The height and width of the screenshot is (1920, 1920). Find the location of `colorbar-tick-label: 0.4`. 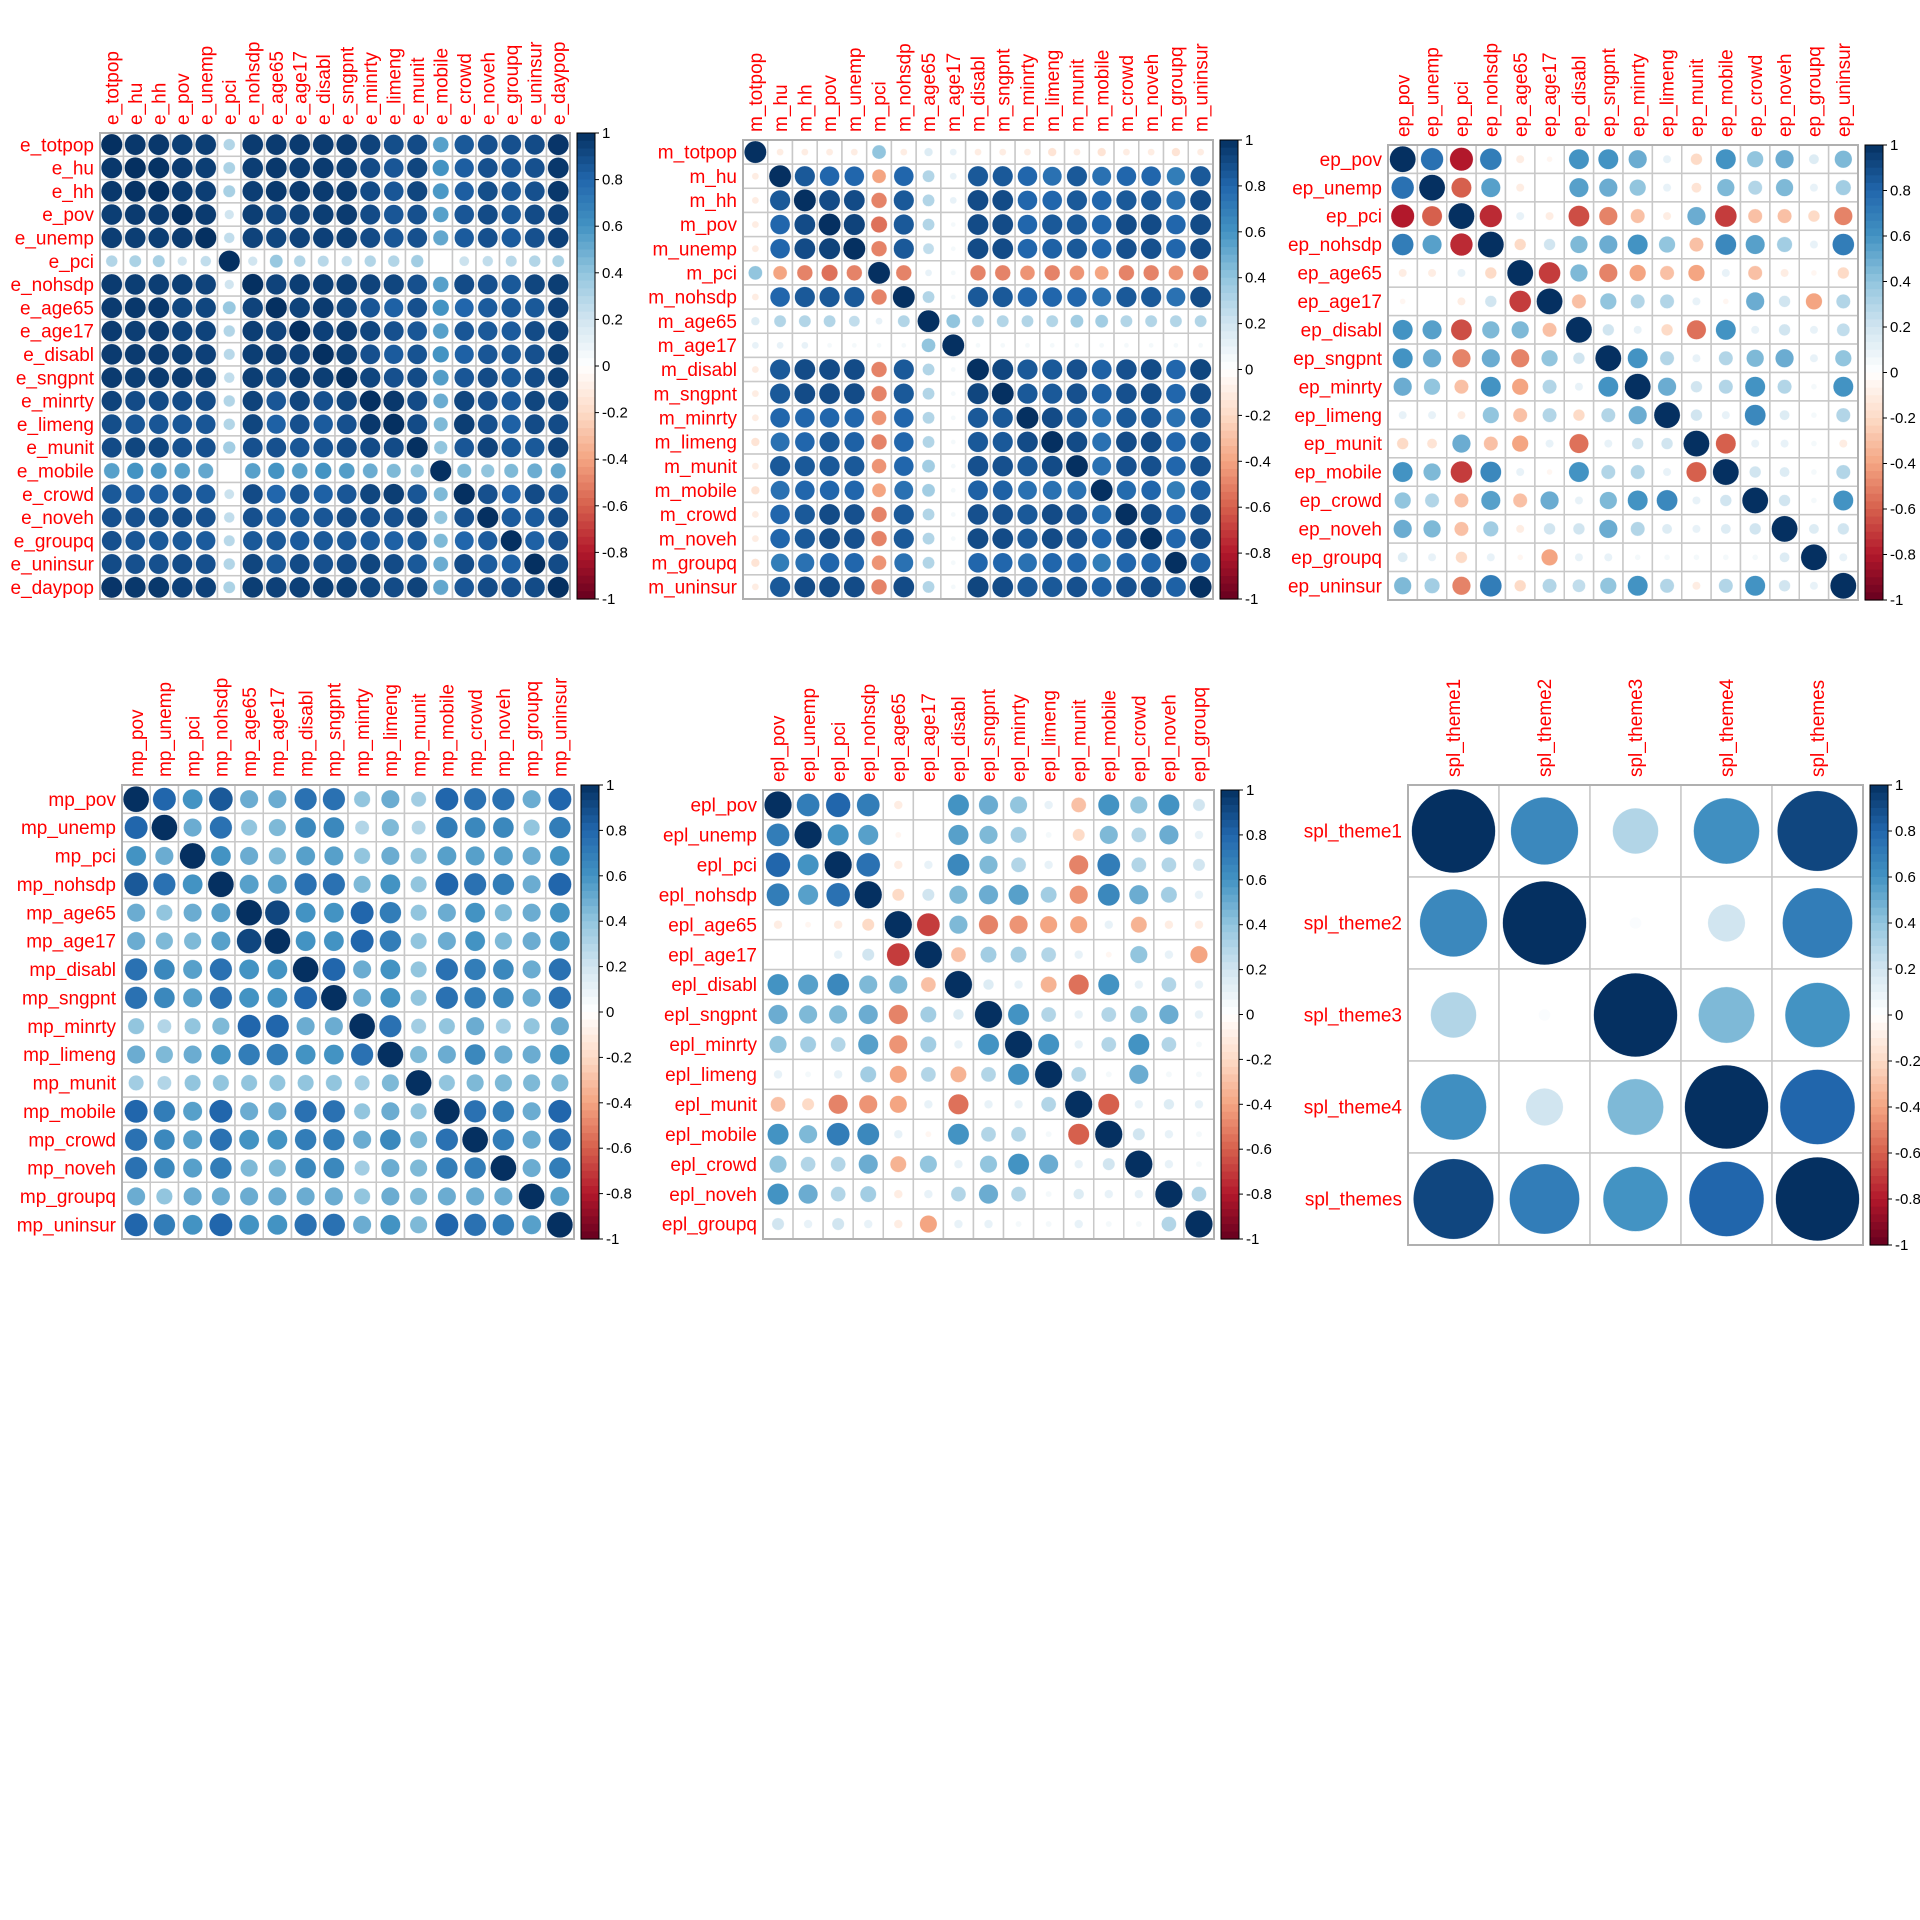

colorbar-tick-label: 0.4 is located at coordinates (1256, 925).